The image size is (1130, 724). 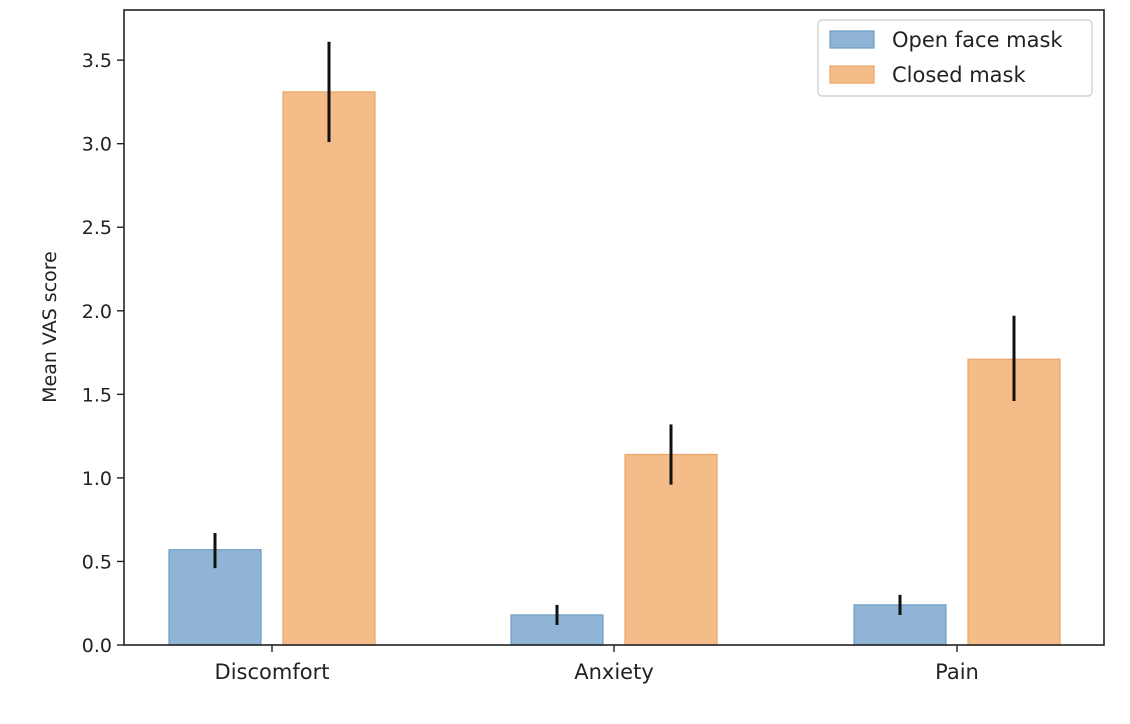 I want to click on y-tick-label: 0.5, so click(x=97, y=562).